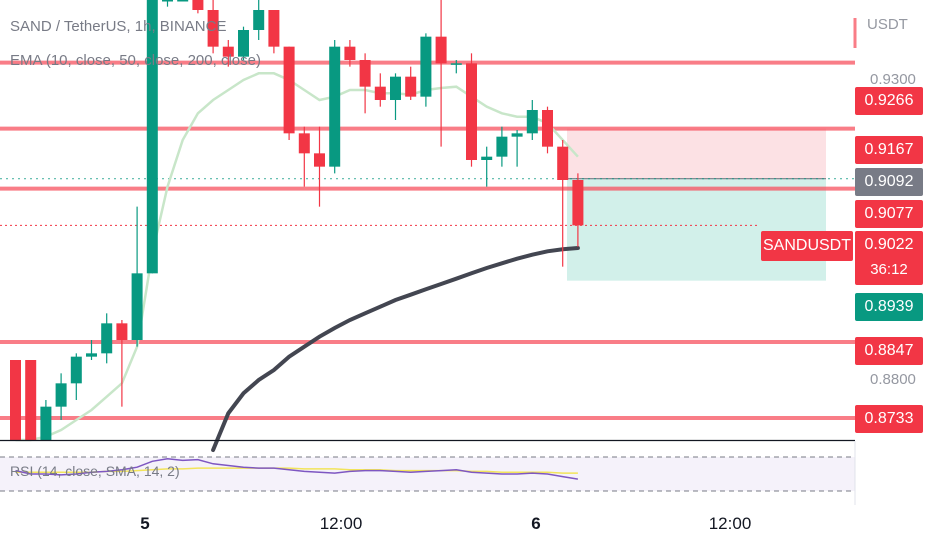 This screenshot has width=932, height=550. What do you see at coordinates (889, 182) in the screenshot?
I see `entry-tag: 0.9092` at bounding box center [889, 182].